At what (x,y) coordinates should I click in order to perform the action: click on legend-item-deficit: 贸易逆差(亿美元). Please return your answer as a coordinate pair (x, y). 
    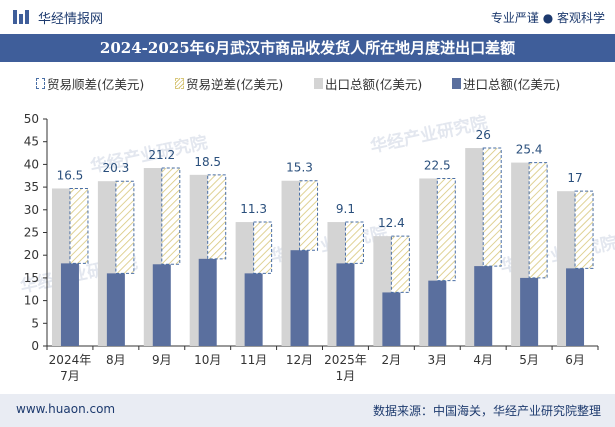
    Looking at the image, I should click on (229, 83).